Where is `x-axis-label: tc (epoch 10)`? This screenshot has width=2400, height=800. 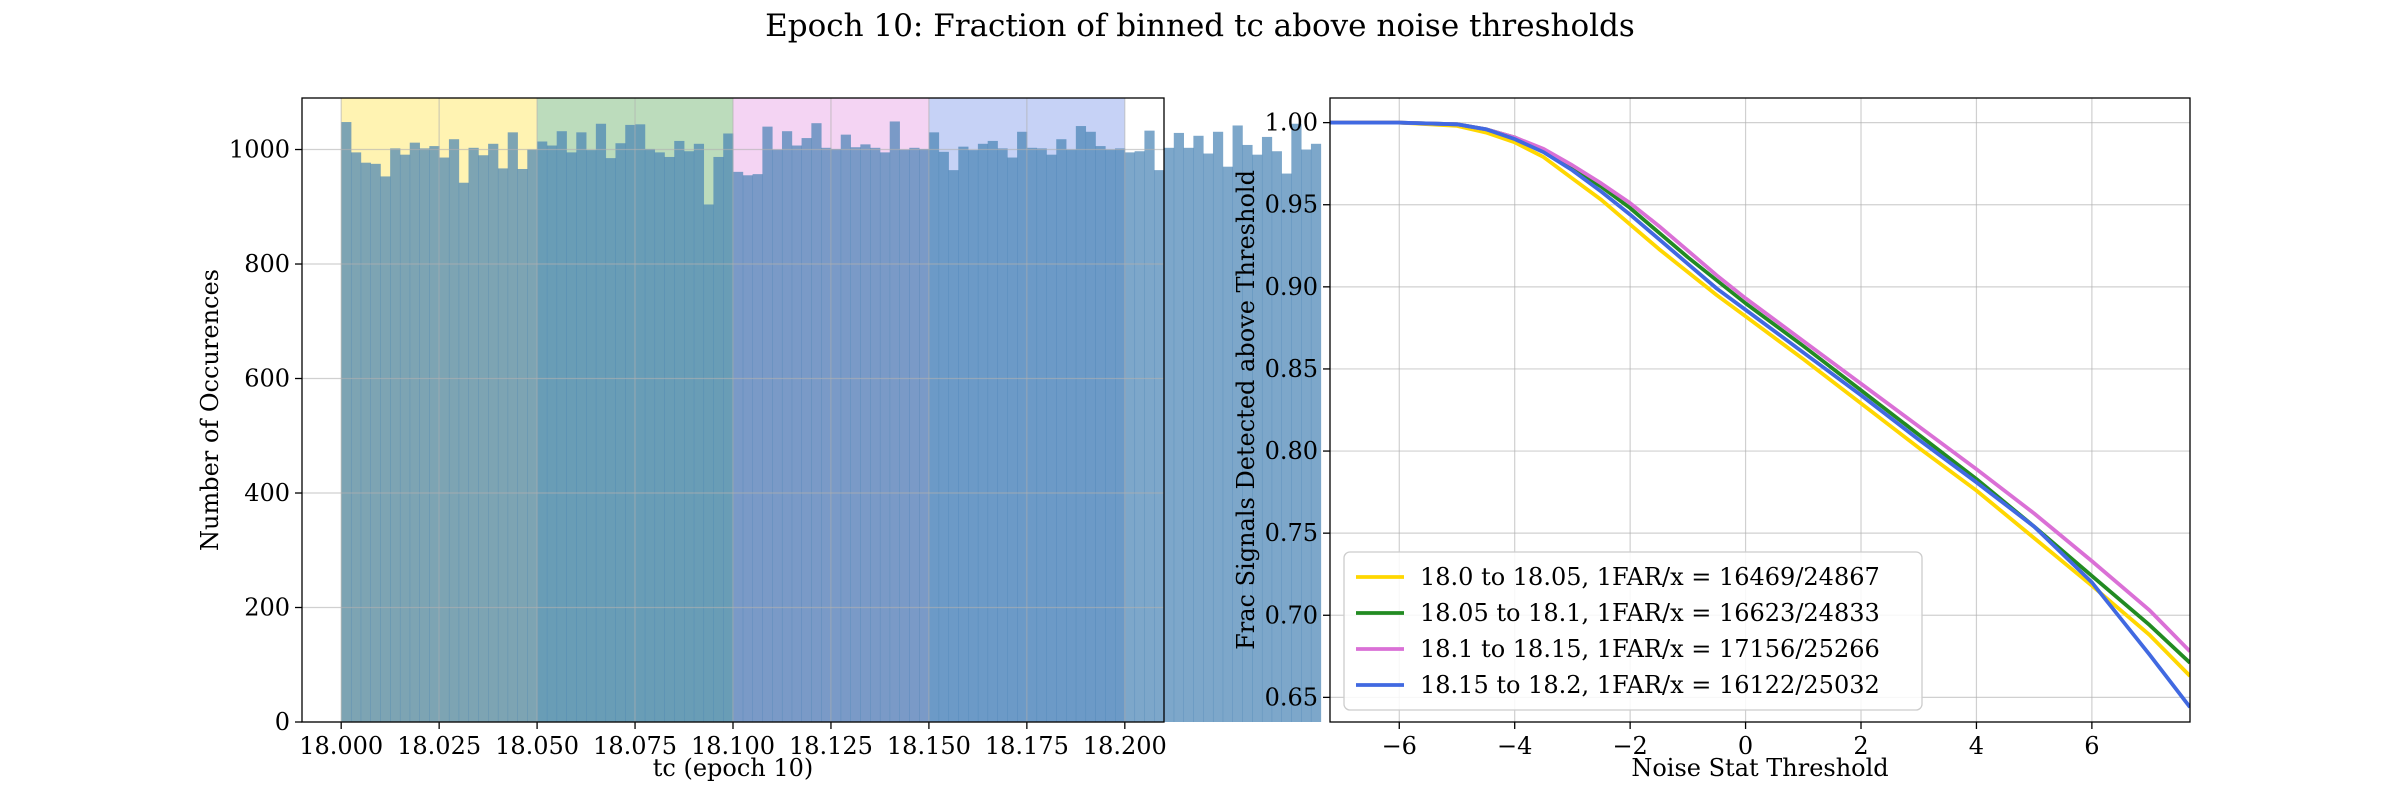 x-axis-label: tc (epoch 10) is located at coordinates (733, 768).